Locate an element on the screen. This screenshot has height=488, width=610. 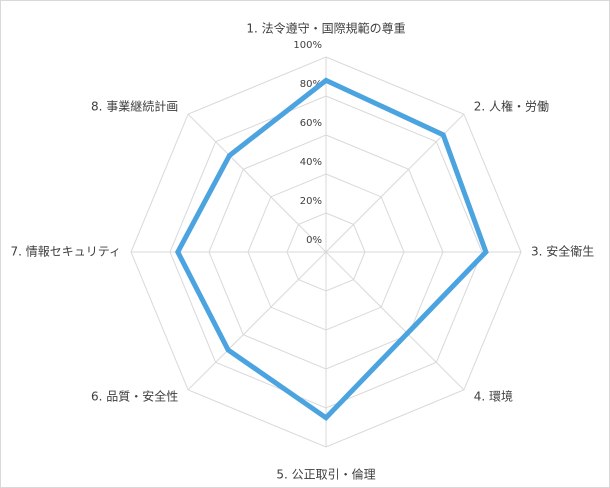
y-tick-label: 100% is located at coordinates (307, 45).